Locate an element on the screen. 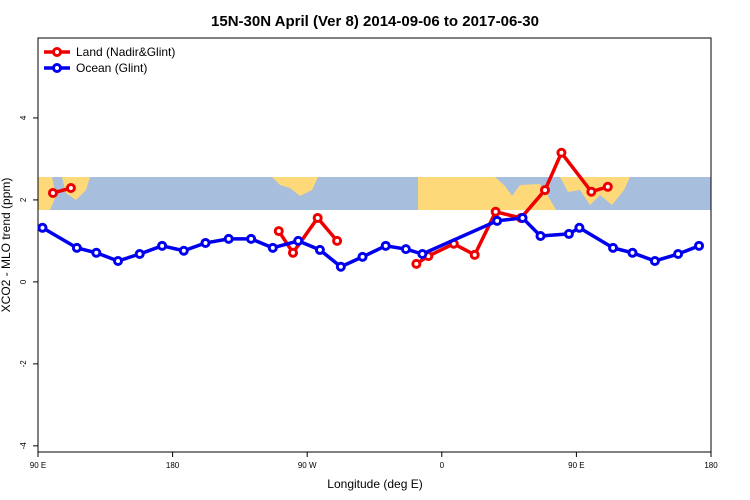  map-strip is located at coordinates (374, 193).